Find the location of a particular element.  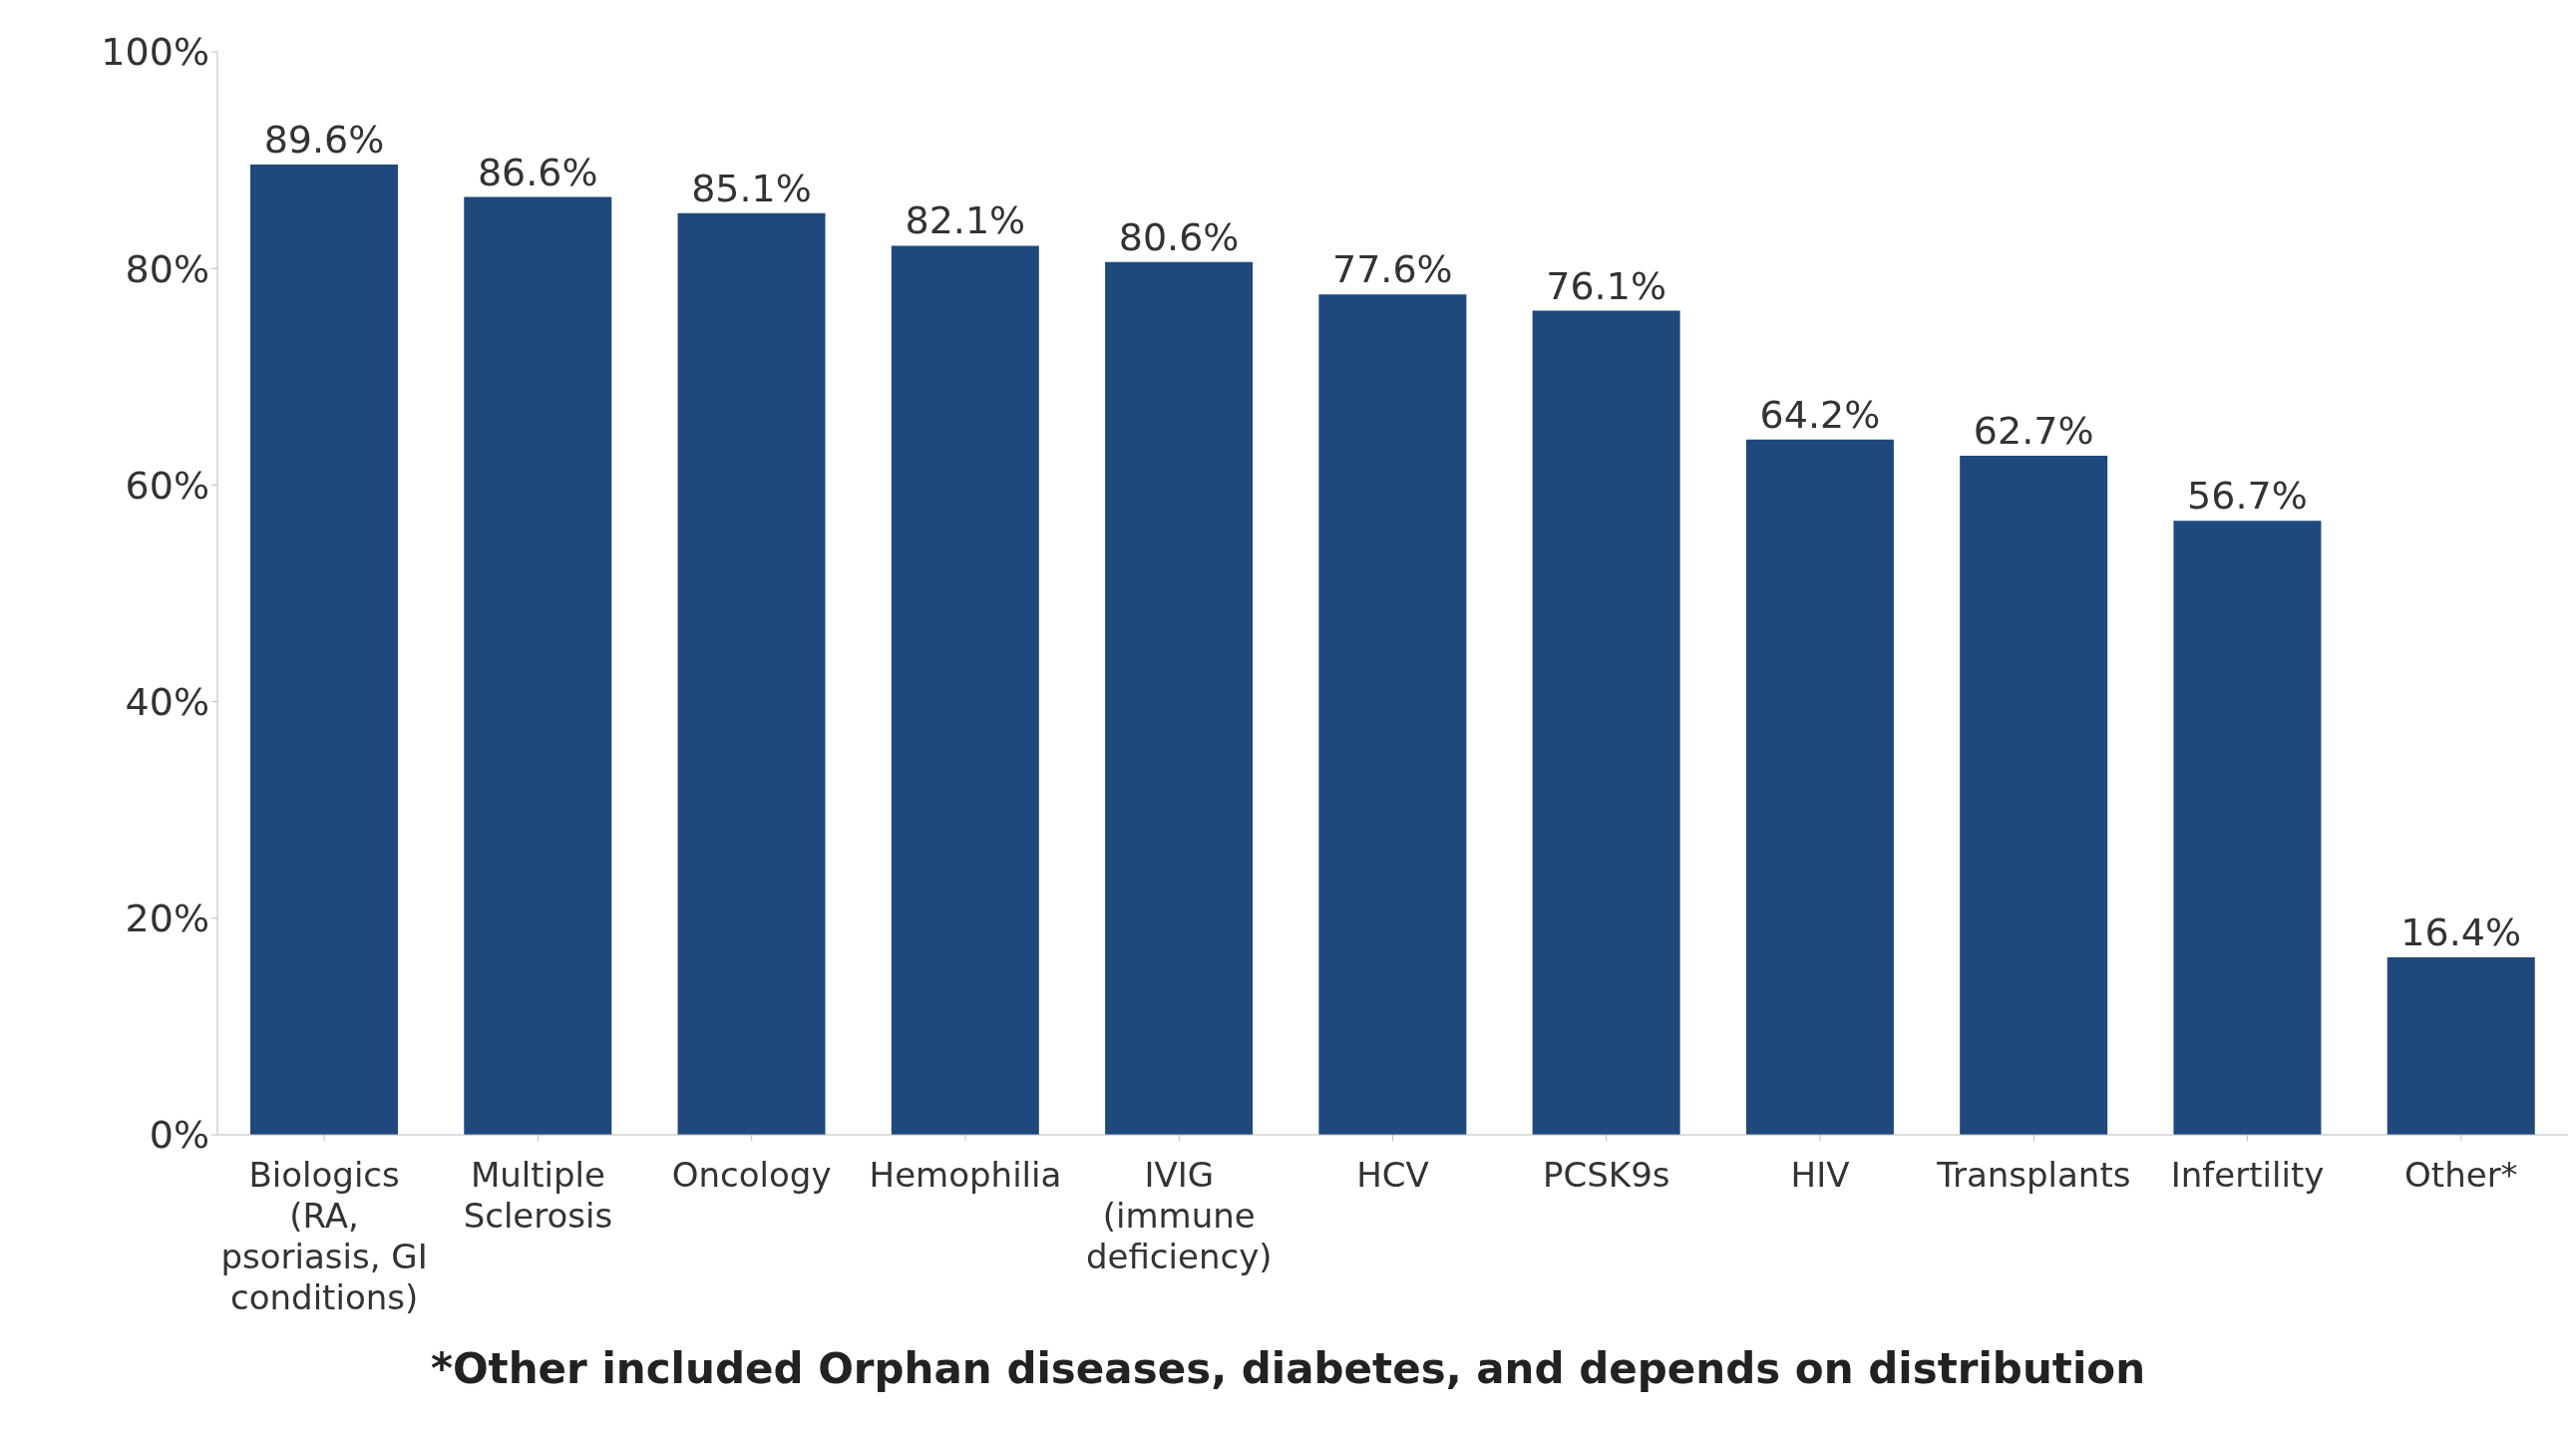

x-tick-label: Transplants is located at coordinates (2034, 1175).